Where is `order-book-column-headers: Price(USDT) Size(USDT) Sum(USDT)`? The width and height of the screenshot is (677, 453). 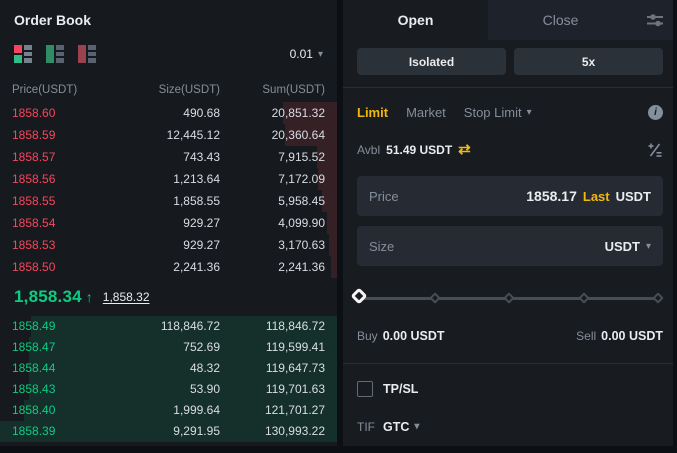 order-book-column-headers: Price(USDT) Size(USDT) Sum(USDT) is located at coordinates (168, 90).